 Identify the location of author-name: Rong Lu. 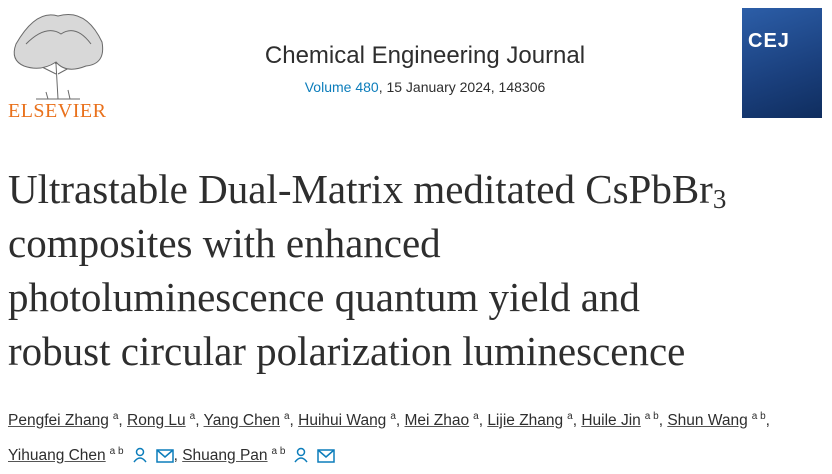
(156, 420).